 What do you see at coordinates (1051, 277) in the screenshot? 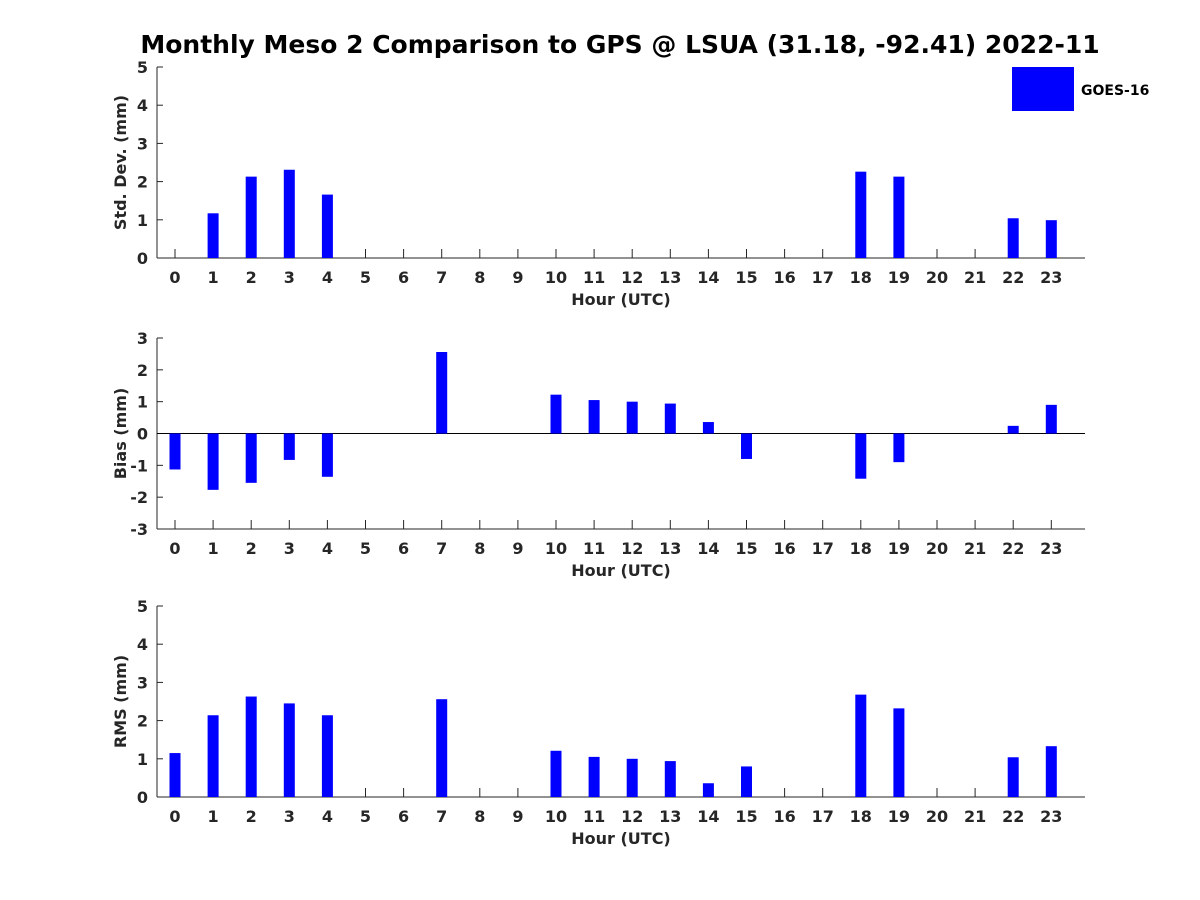
I see `std-dev-x-tick-label: 23` at bounding box center [1051, 277].